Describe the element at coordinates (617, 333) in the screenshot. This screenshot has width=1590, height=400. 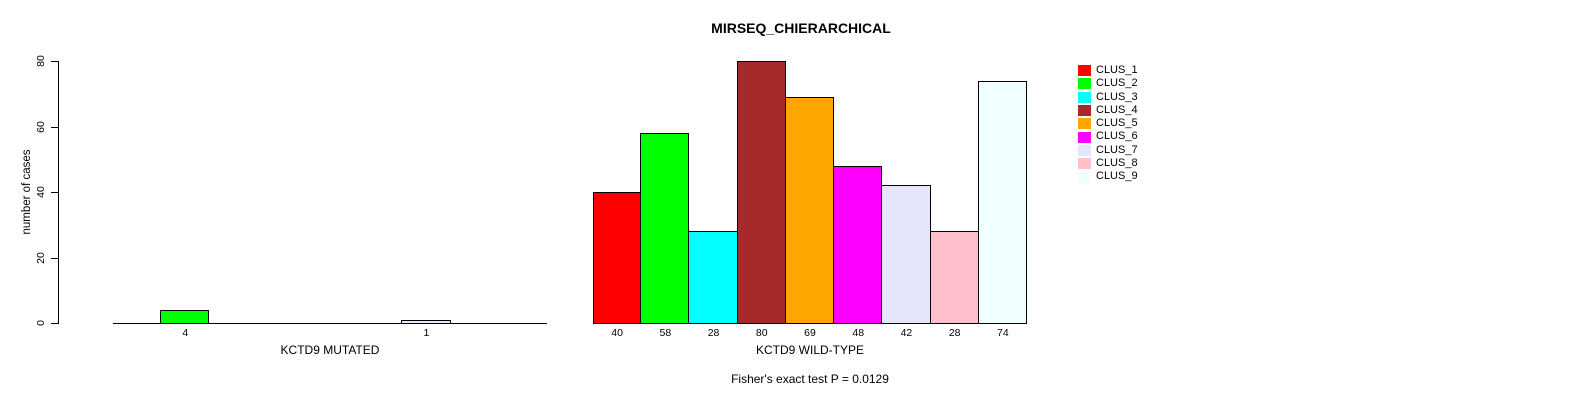
I see `bar-value-label: 40` at that location.